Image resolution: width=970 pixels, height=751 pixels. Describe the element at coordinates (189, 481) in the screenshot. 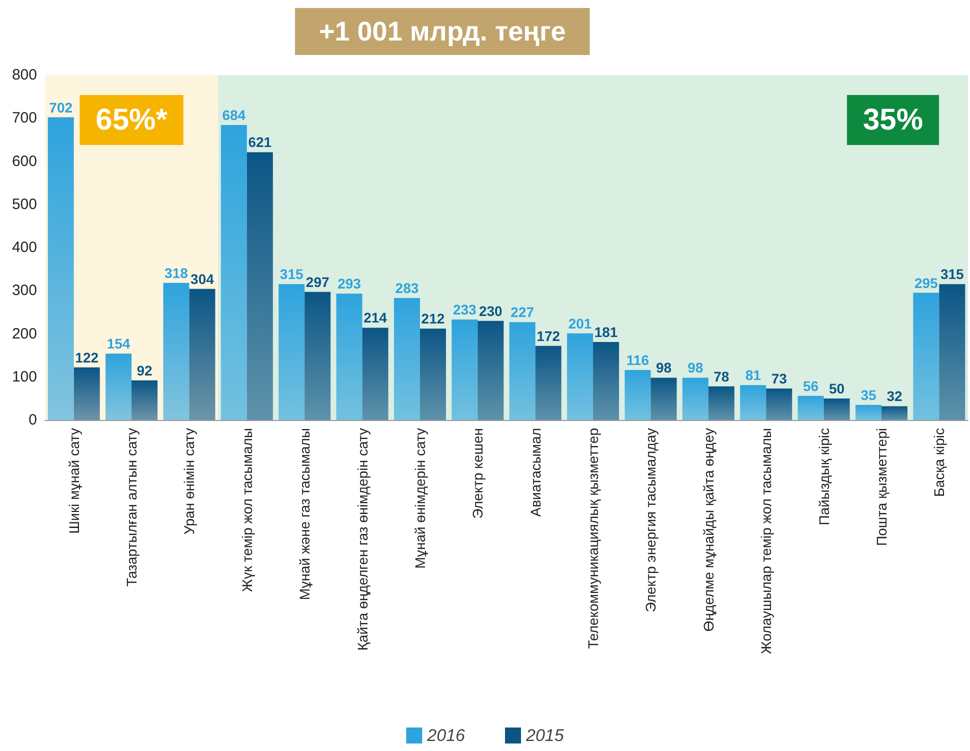

I see `x-tick-label: Уран өнімін сату` at that location.